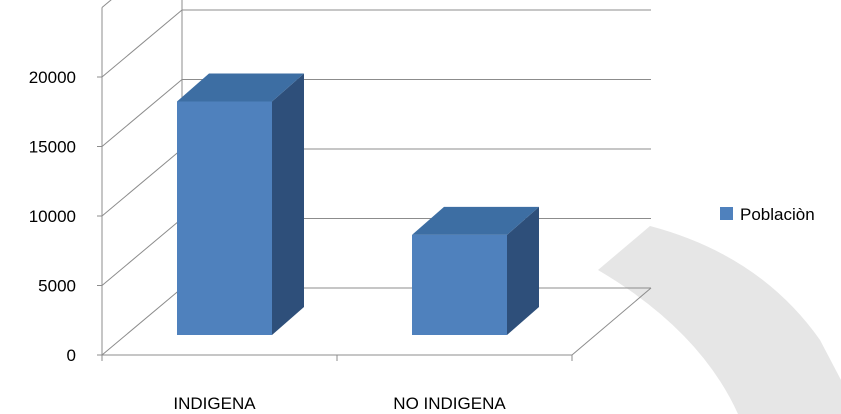 Image resolution: width=841 pixels, height=414 pixels. What do you see at coordinates (52, 77) in the screenshot?
I see `y-tick-label: 20000` at bounding box center [52, 77].